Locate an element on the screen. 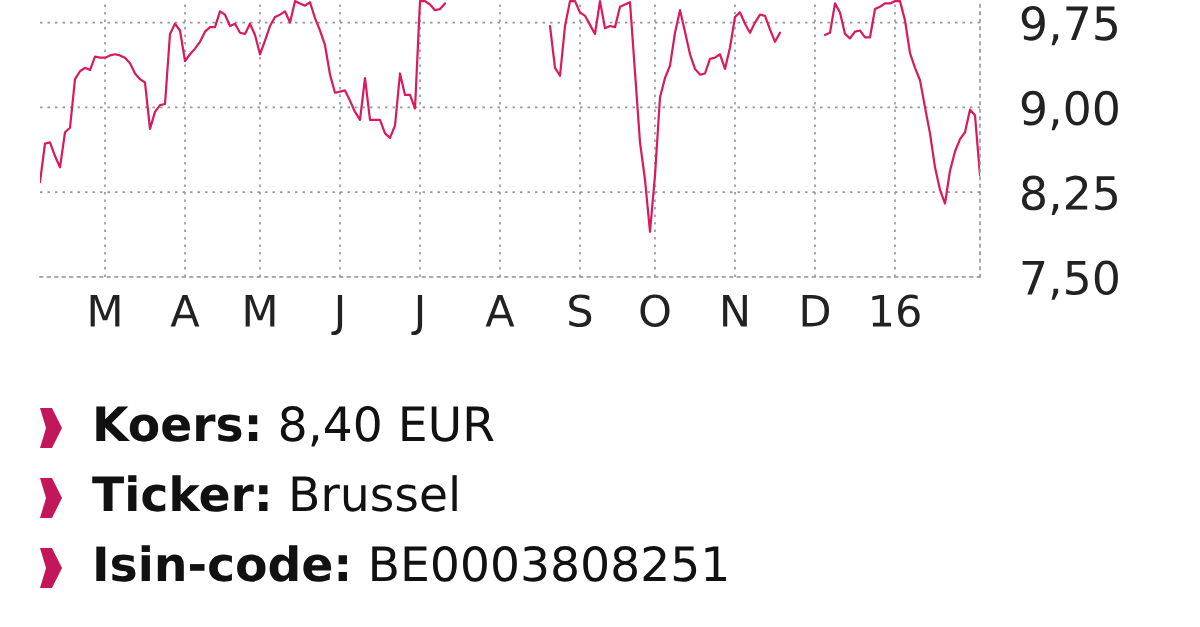  text: Isin-code: BE0003808251 is located at coordinates (411, 563).